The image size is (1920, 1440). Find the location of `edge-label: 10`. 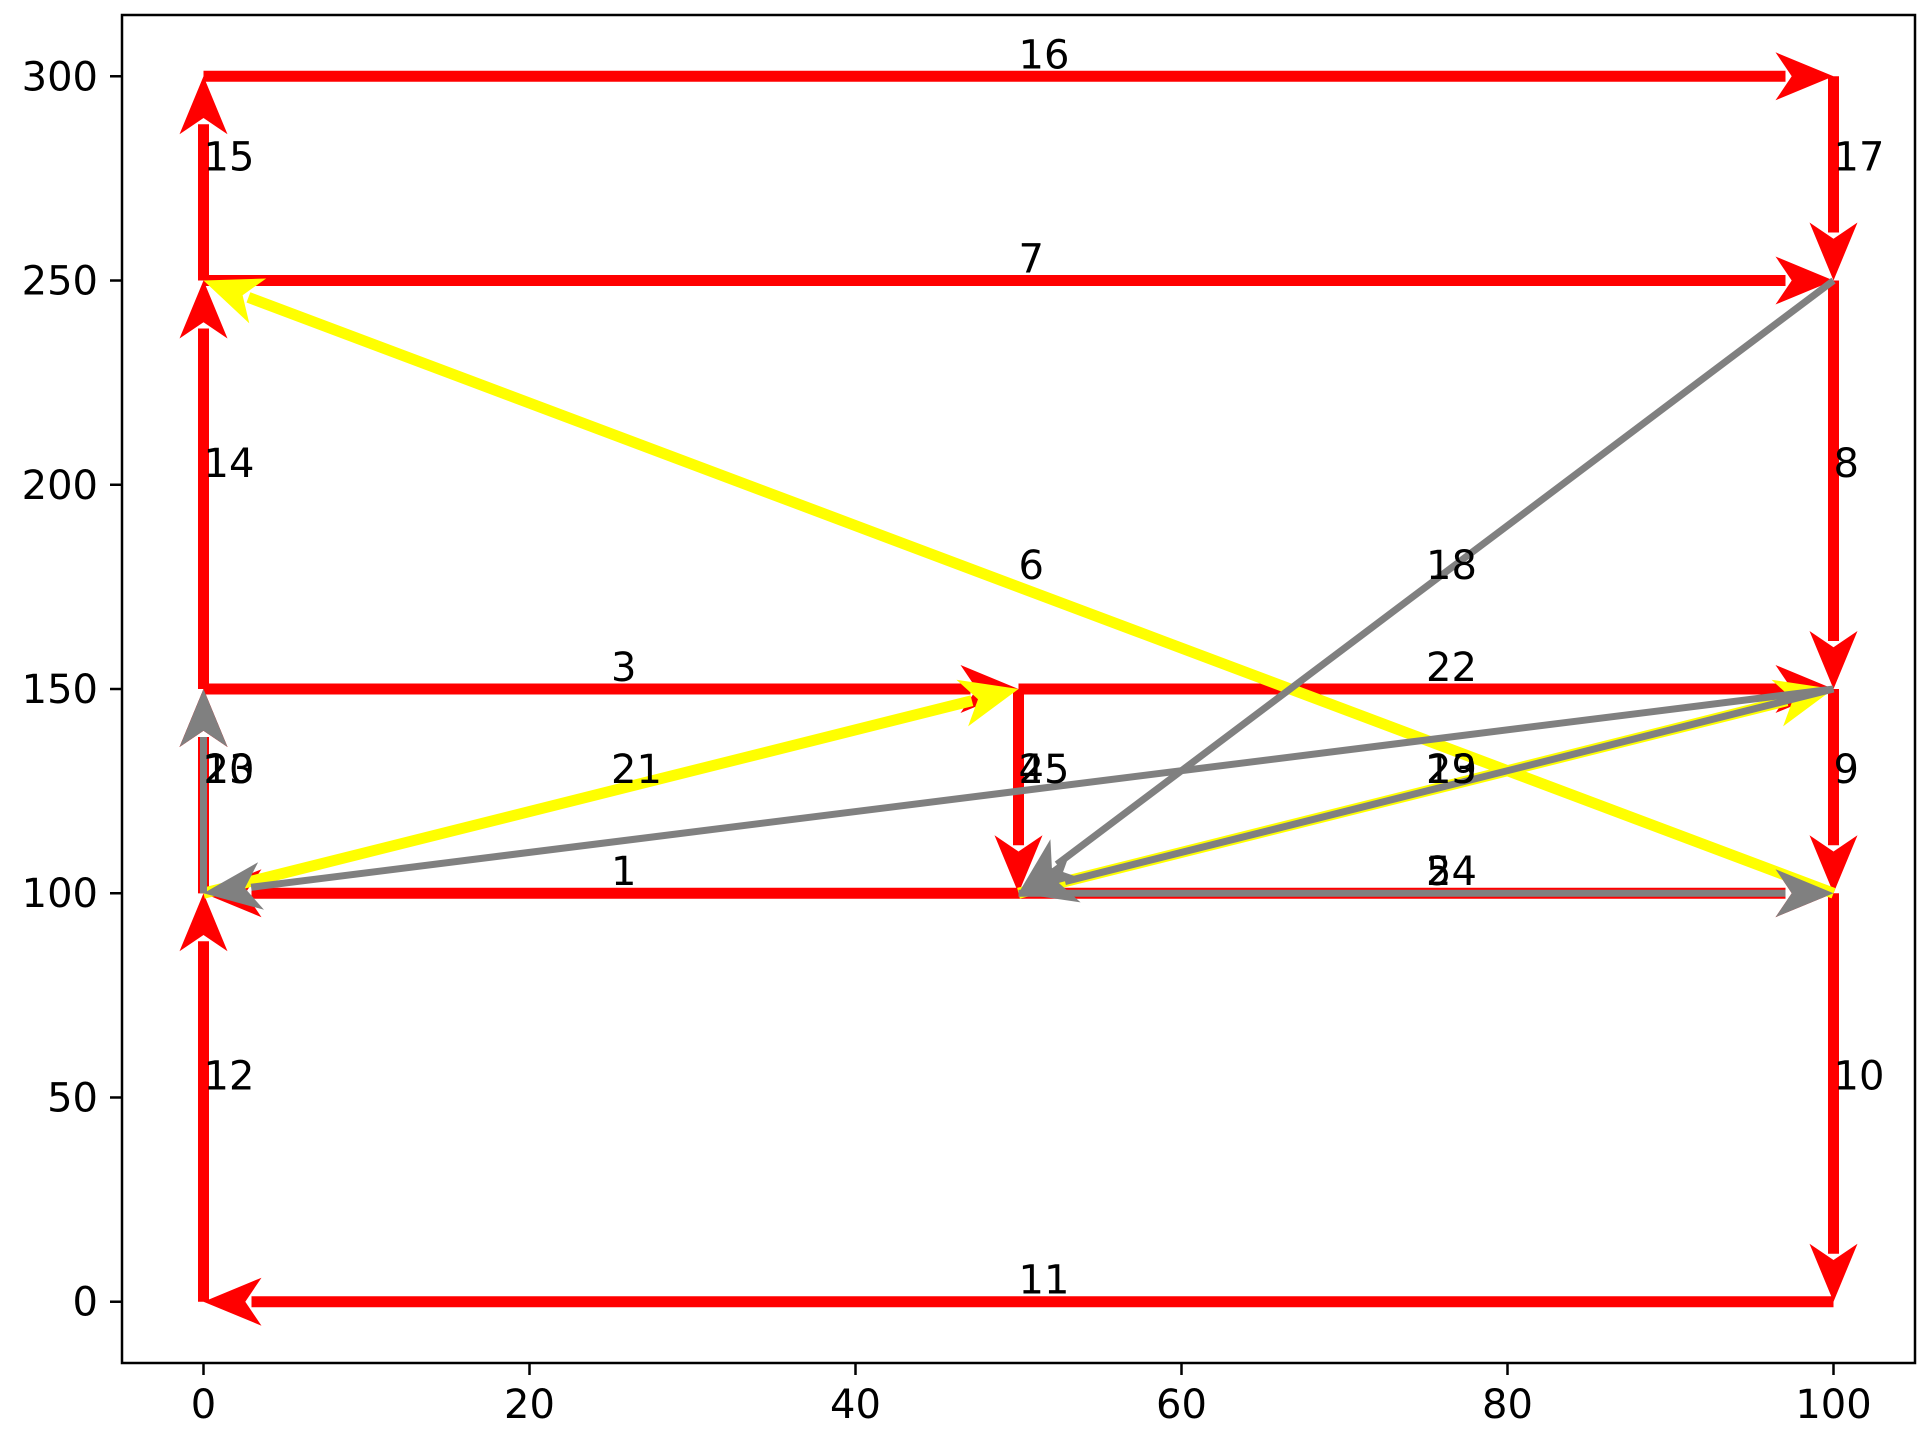

edge-label: 10 is located at coordinates (1859, 1076).